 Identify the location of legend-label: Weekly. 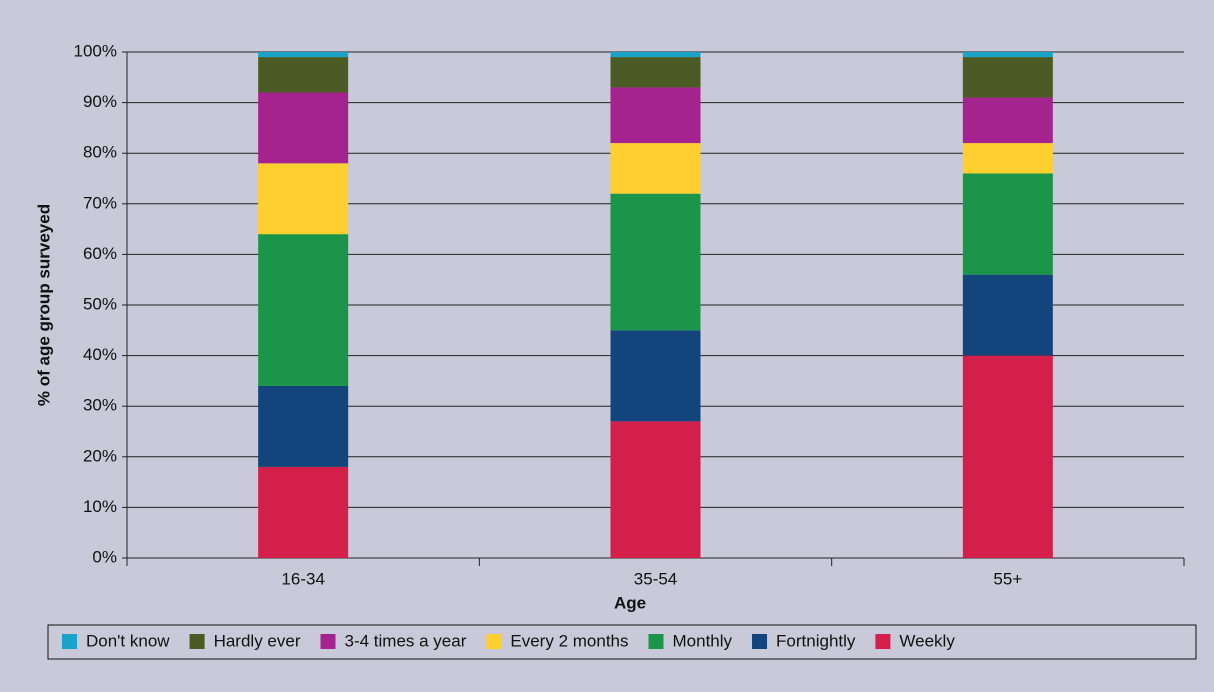
(927, 640).